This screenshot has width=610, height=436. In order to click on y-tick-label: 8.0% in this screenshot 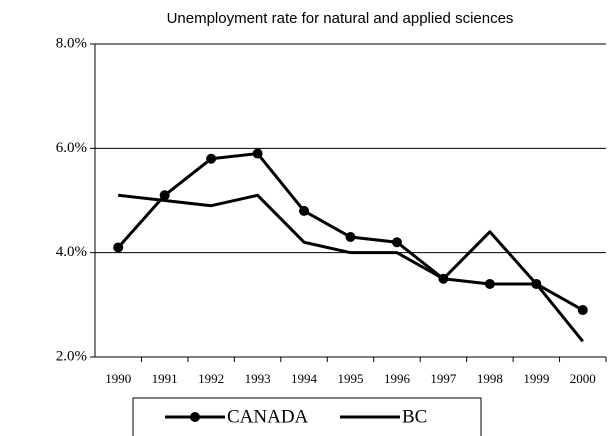, I will do `click(71, 43)`.